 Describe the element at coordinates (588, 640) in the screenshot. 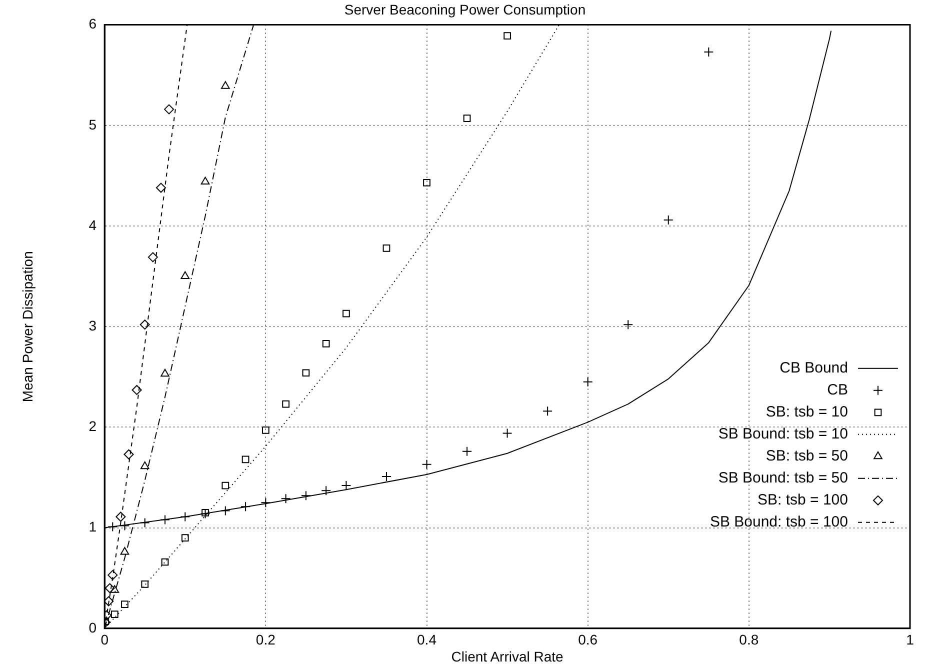

I see `x-tick-label: 0.6` at that location.